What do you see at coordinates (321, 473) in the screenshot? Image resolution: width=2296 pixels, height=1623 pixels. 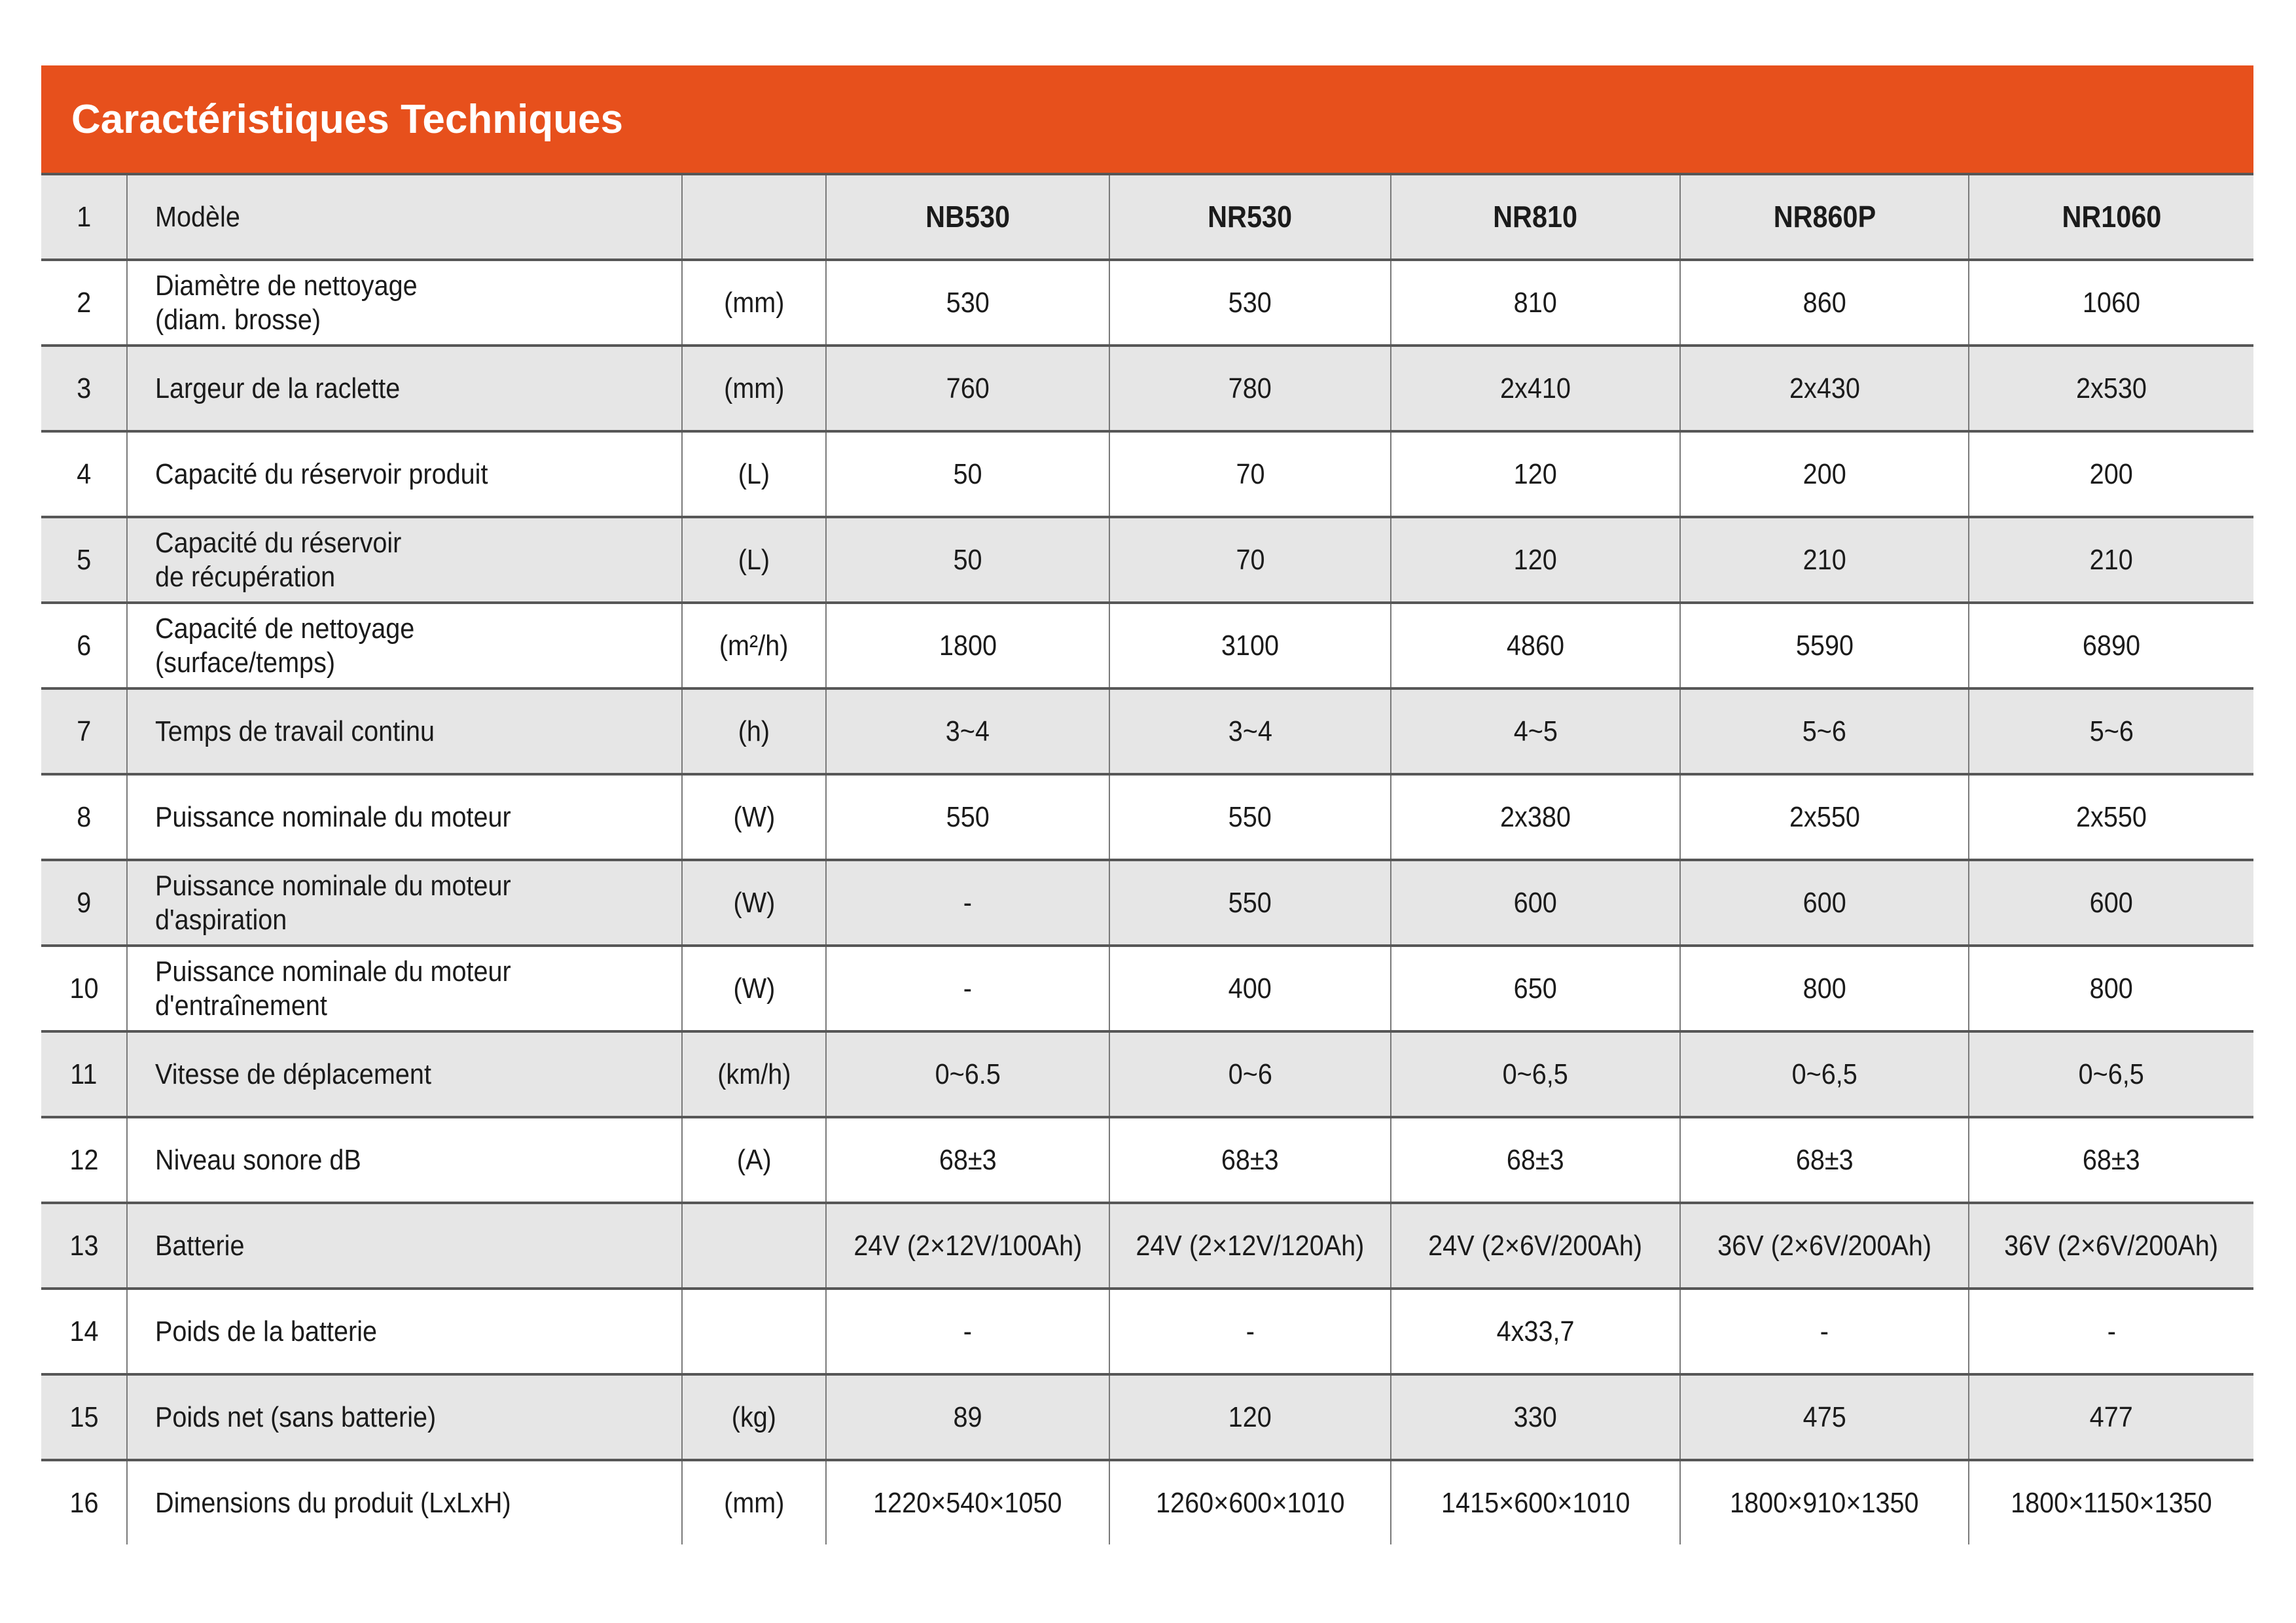 I see `row-label: Capacité du réservoir produit` at bounding box center [321, 473].